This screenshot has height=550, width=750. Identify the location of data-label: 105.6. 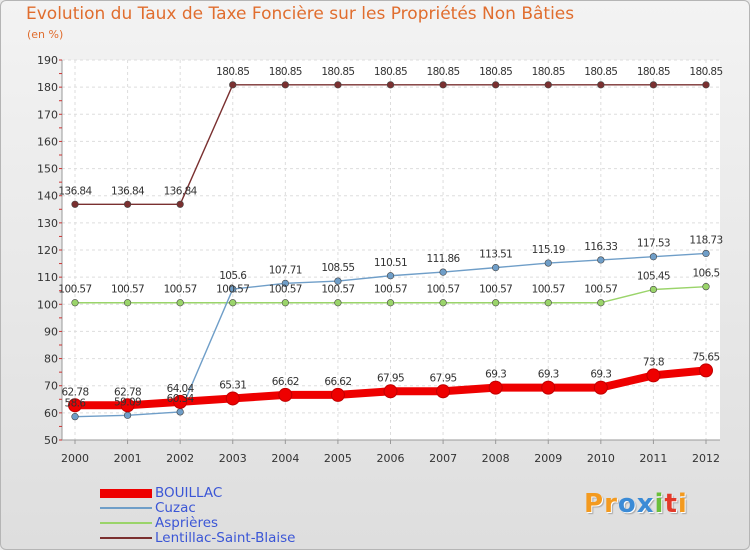
(233, 276).